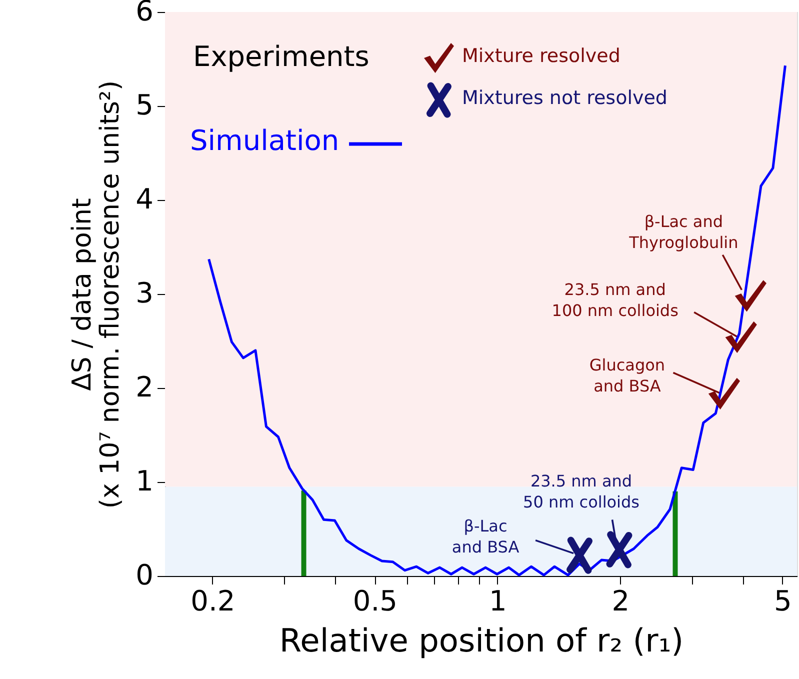 The image size is (799, 679). What do you see at coordinates (565, 98) in the screenshot?
I see `legend-label: Mixtures not resolved` at bounding box center [565, 98].